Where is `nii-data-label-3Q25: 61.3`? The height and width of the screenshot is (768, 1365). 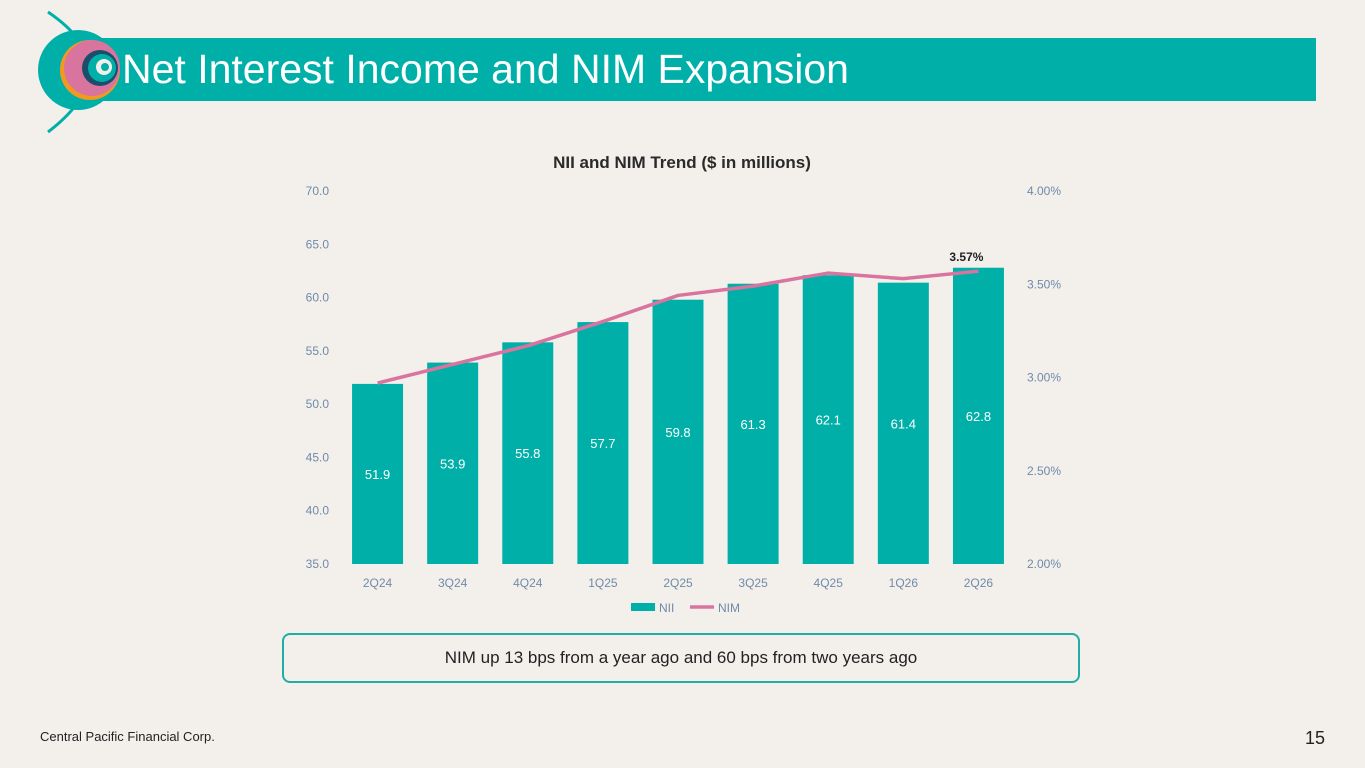
nii-data-label-3Q25: 61.3 is located at coordinates (752, 424).